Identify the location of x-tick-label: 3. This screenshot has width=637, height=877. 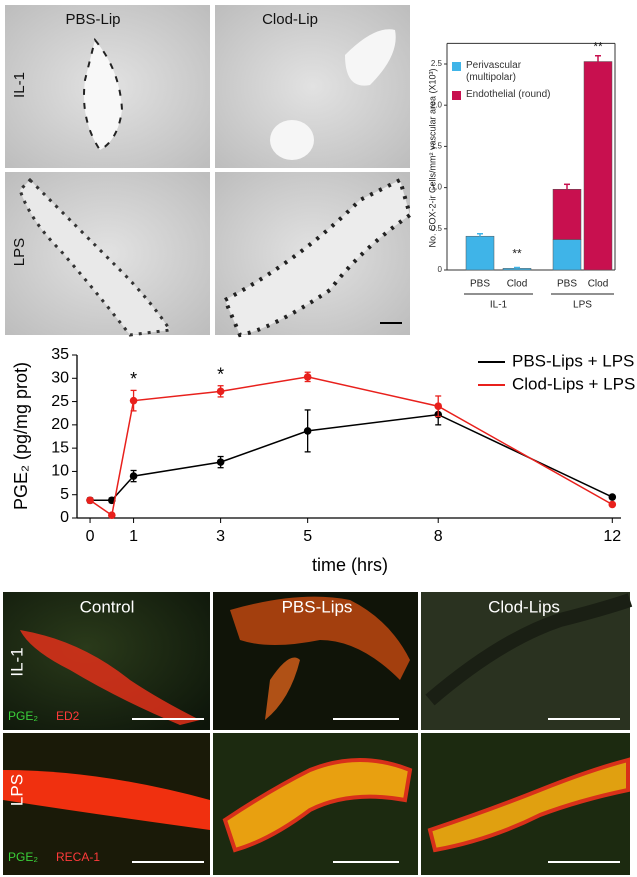
(220, 536).